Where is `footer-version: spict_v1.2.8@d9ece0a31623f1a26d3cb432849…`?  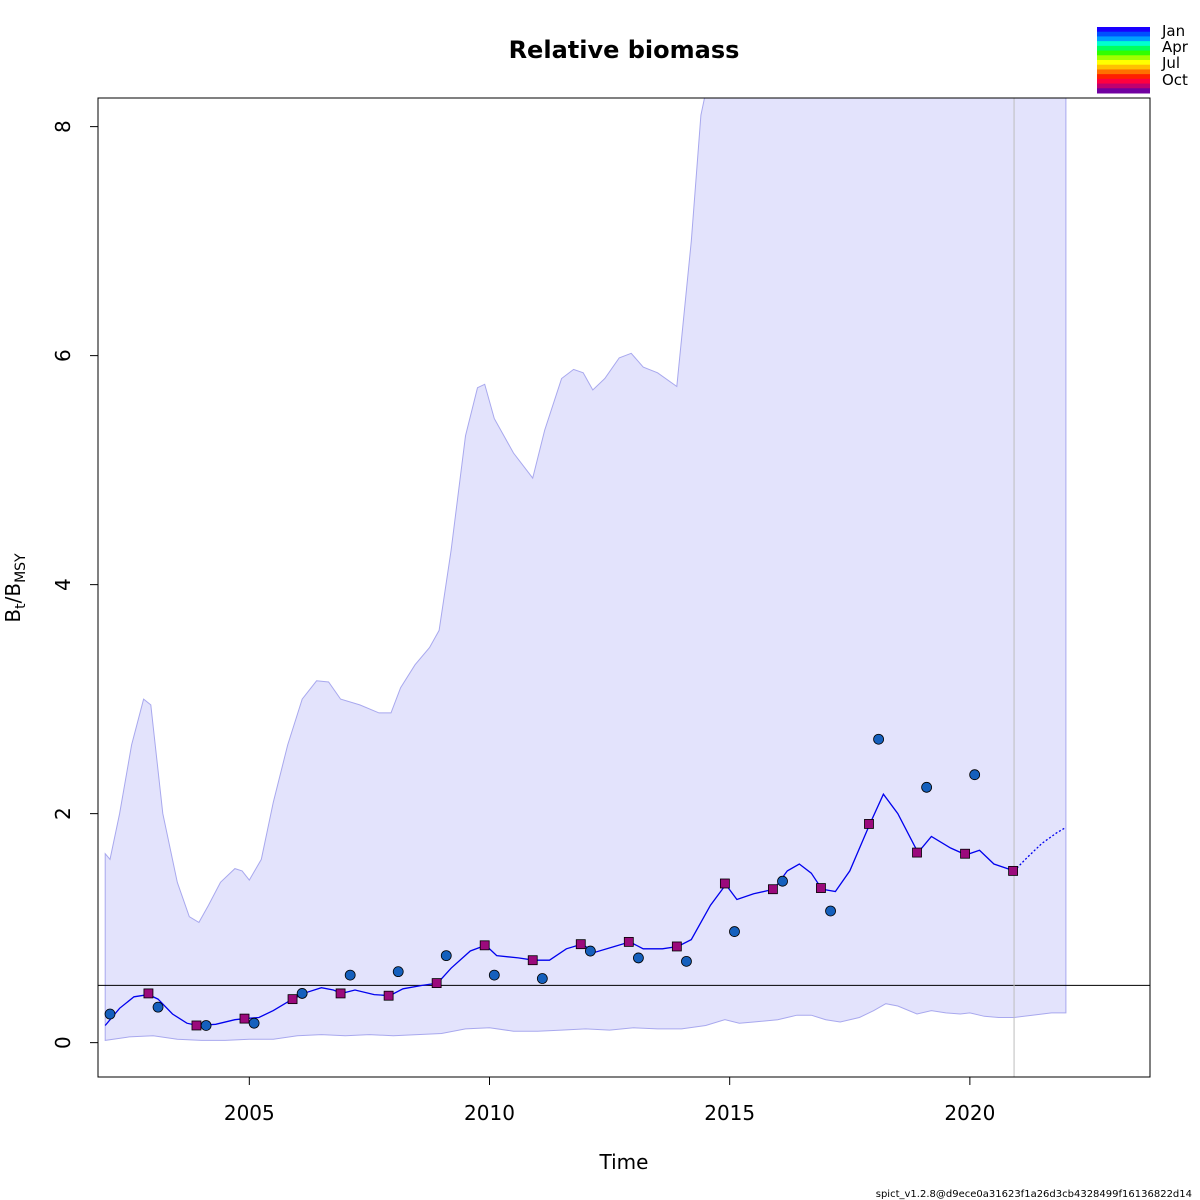 footer-version: spict_v1.2.8@d9ece0a31623f1a26d3cb432849… is located at coordinates (1034, 1194).